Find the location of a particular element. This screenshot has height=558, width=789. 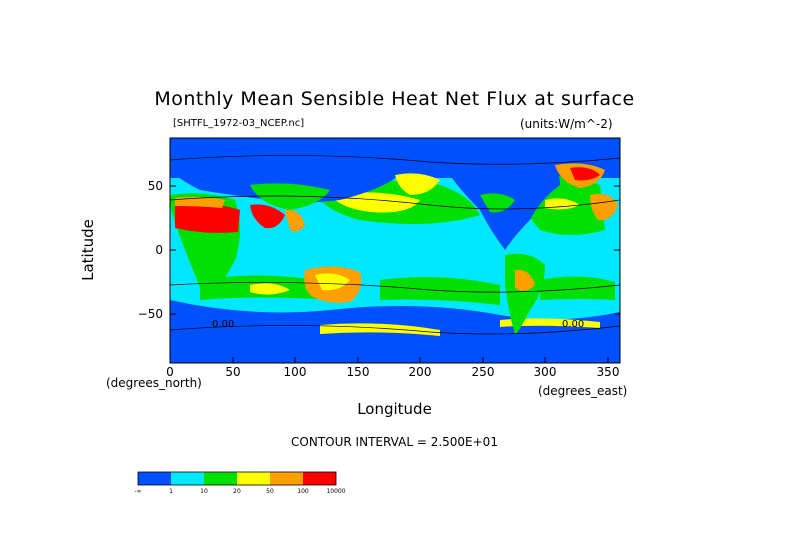

units-label: (units:W/m^-2) is located at coordinates (566, 124).